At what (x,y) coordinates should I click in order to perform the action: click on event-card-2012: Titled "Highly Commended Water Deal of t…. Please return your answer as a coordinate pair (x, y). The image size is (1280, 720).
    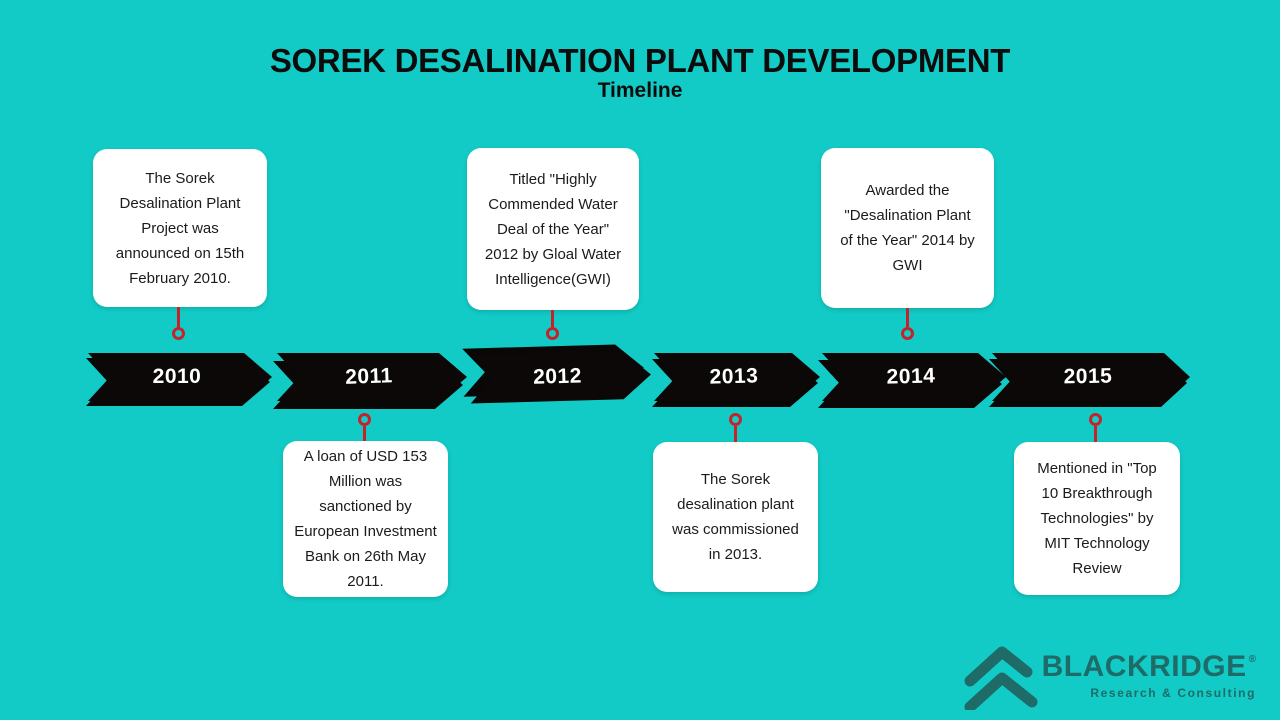
    Looking at the image, I should click on (553, 229).